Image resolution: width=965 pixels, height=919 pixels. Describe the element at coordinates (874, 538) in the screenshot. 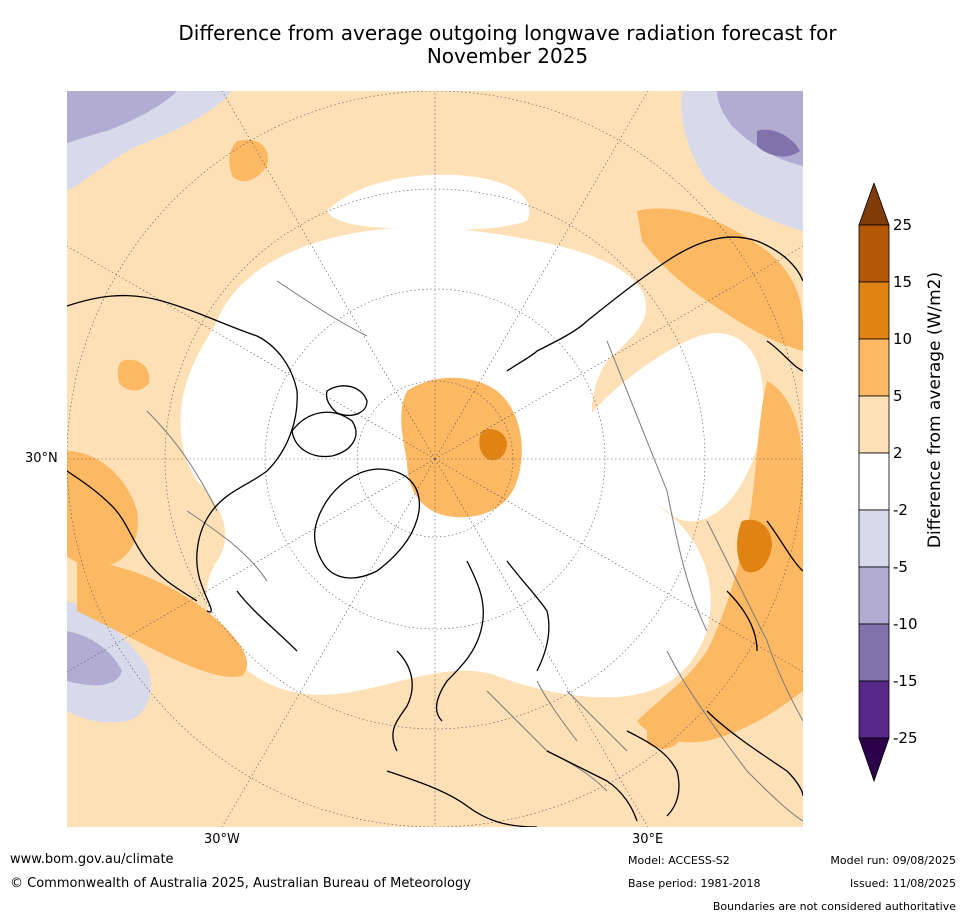

I see `colorbar-level-neg2-neg5` at that location.